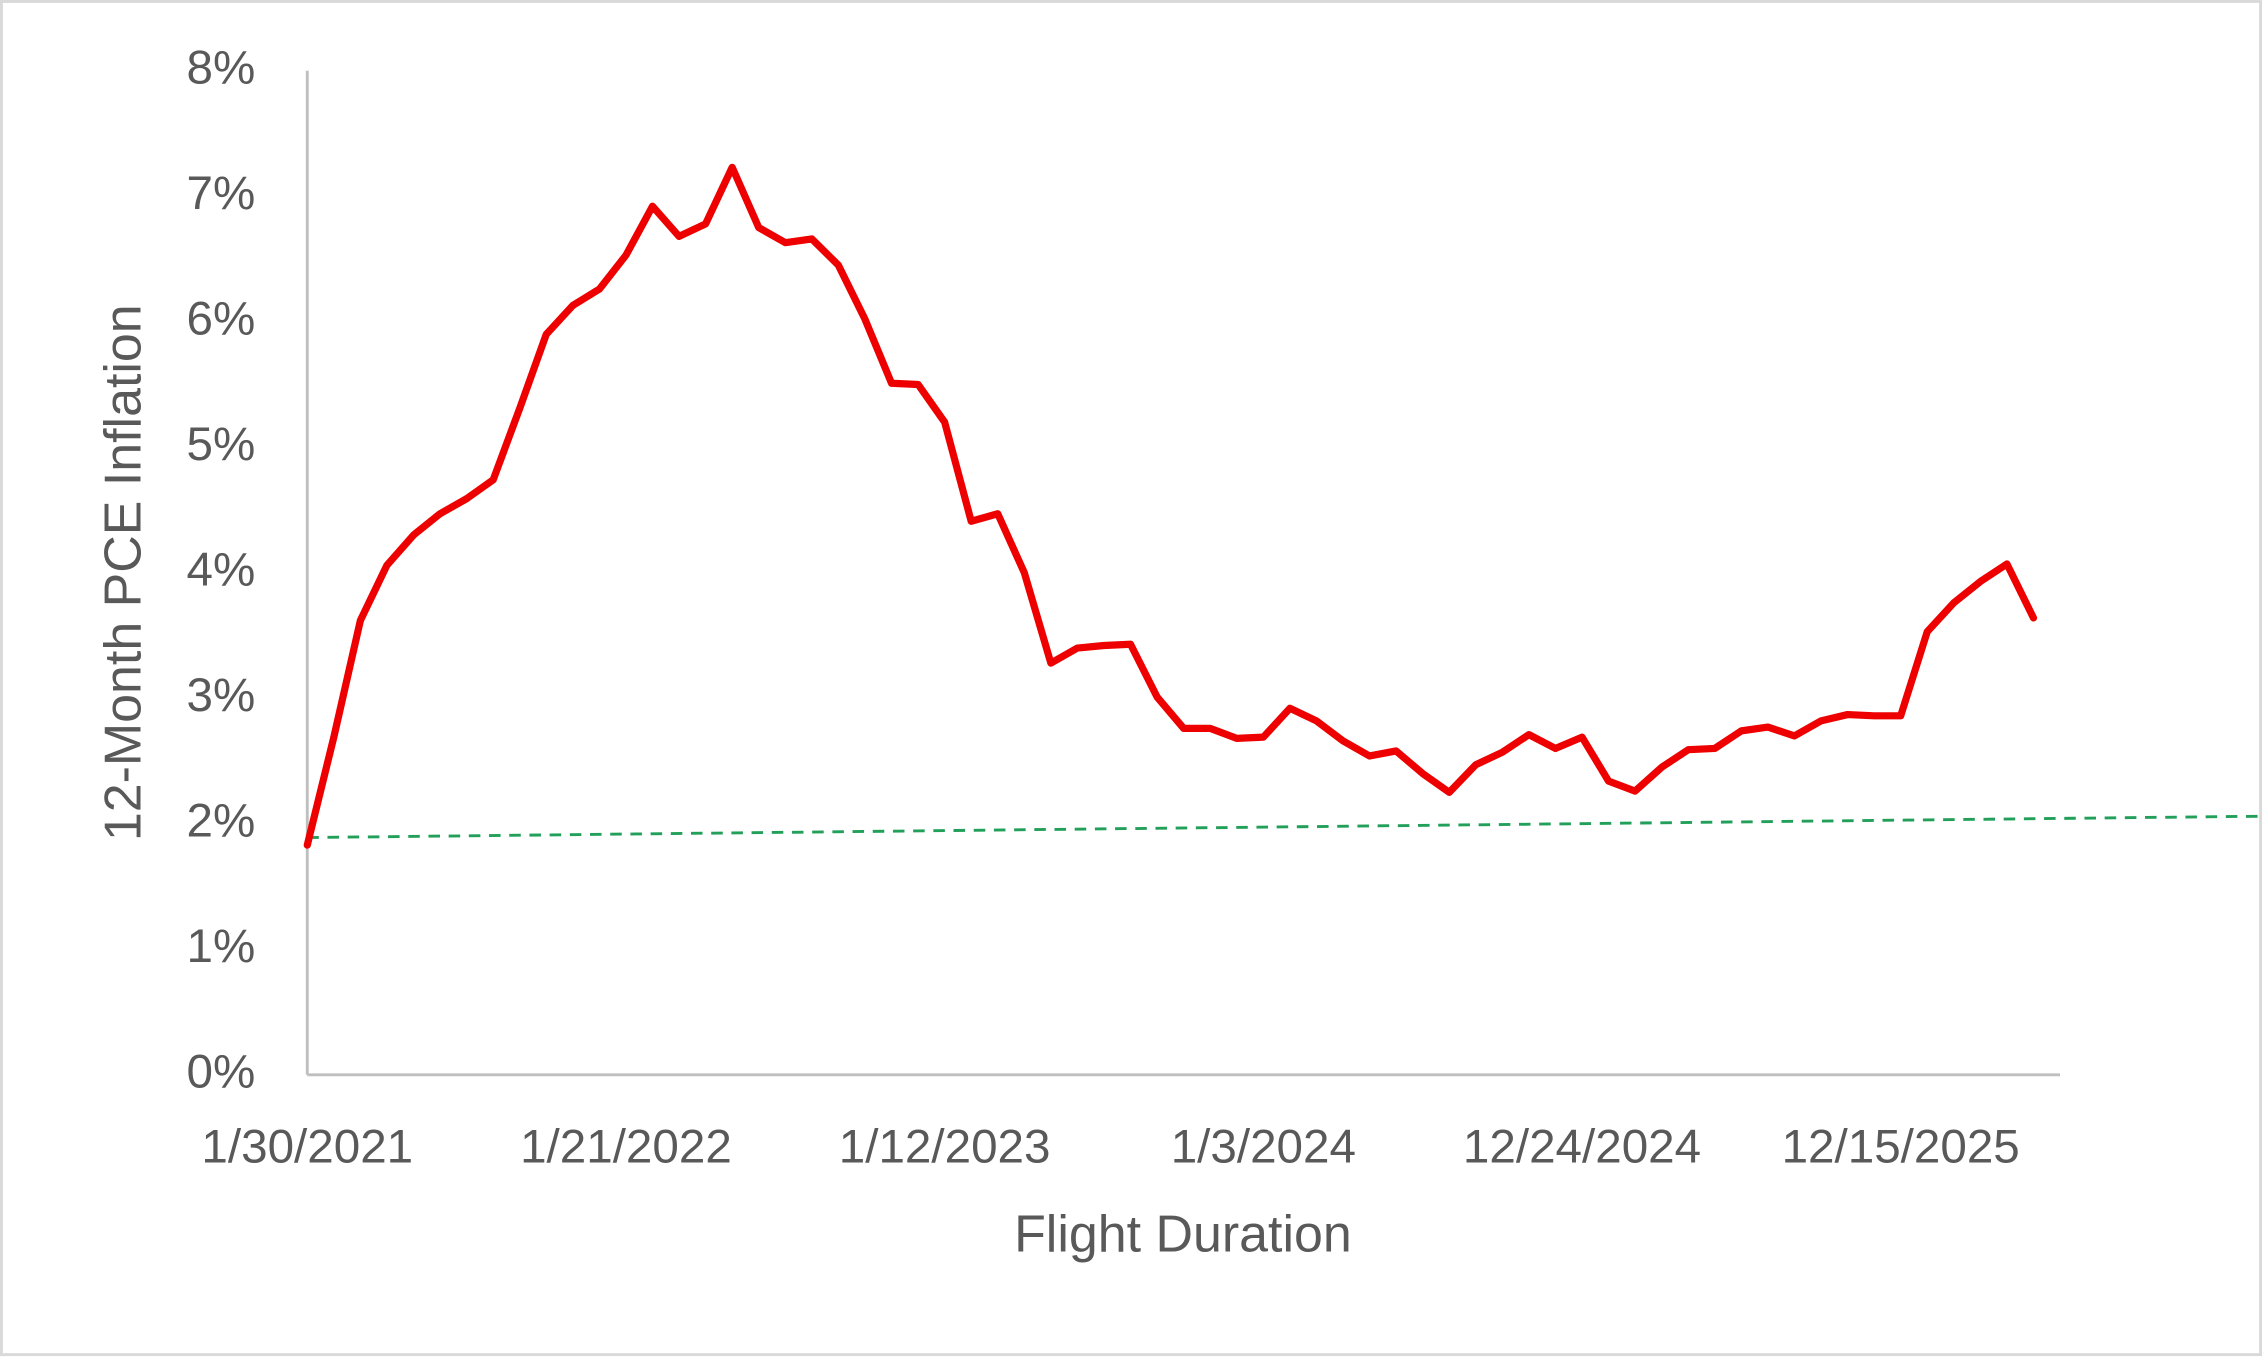 The image size is (2262, 1362). What do you see at coordinates (945, 1146) in the screenshot?
I see `x-tick-label: 1/12/2023` at bounding box center [945, 1146].